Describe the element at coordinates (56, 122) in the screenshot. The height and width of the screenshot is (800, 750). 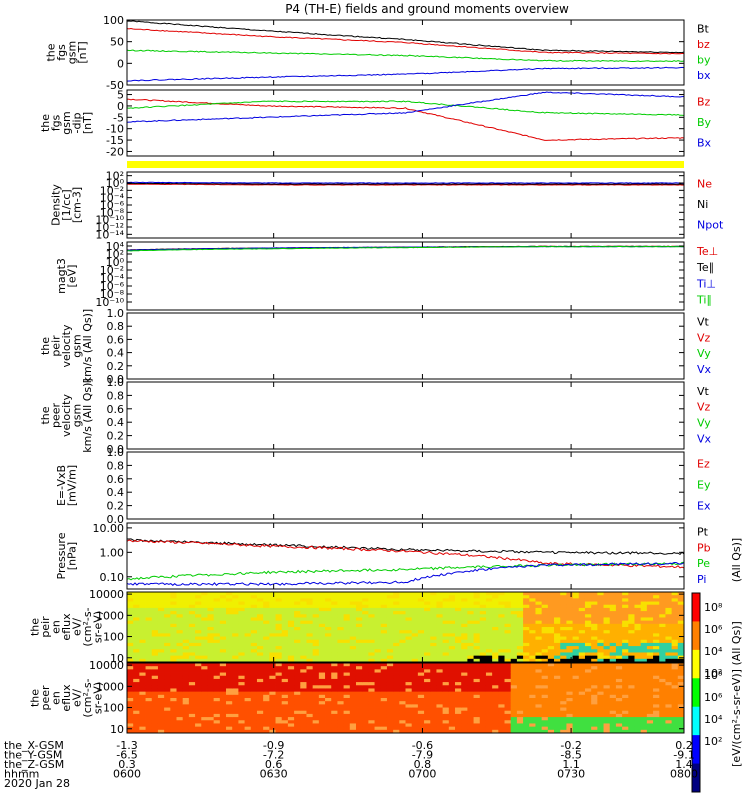
I see `y-axis-label-line: fgs` at that location.